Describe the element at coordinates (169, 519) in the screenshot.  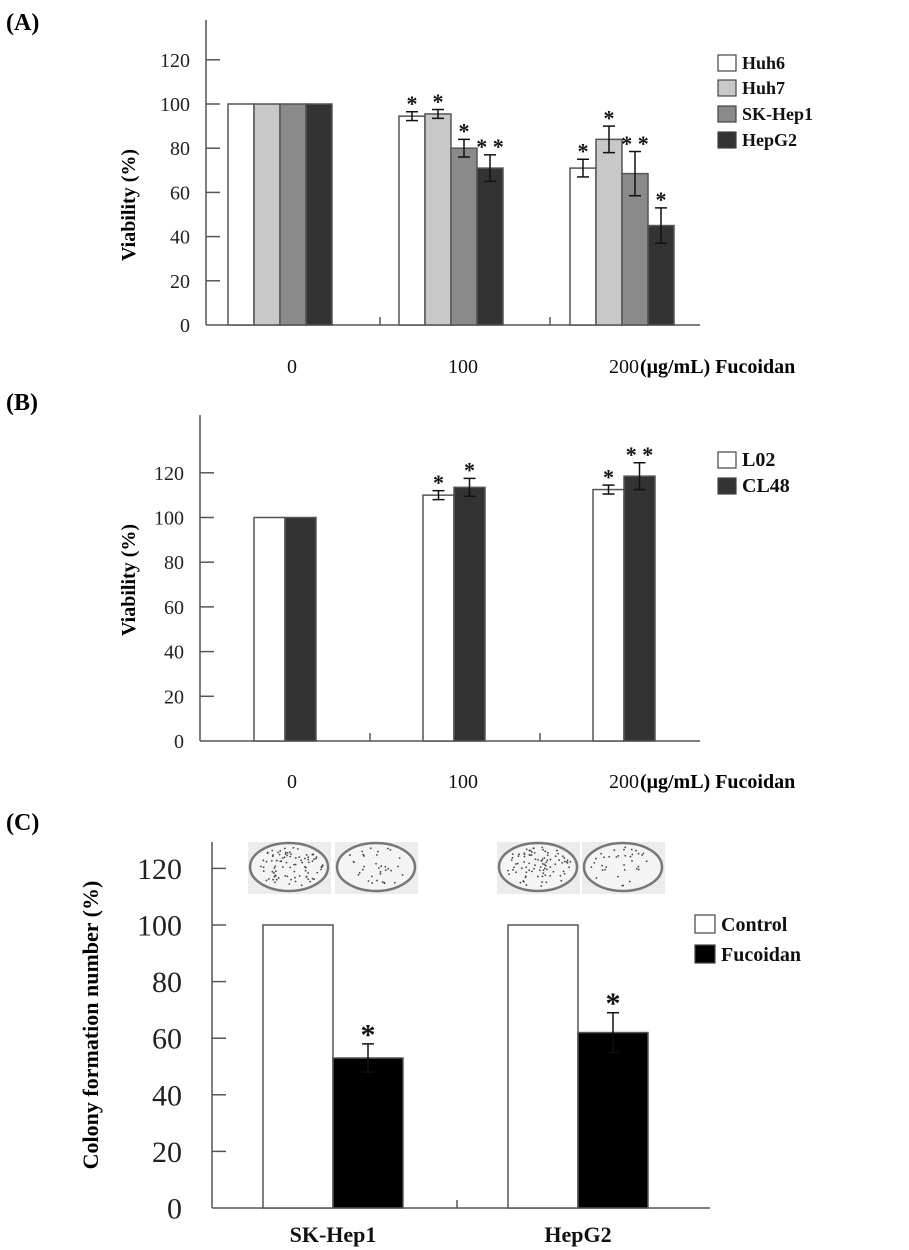
I see `y-tick-label-b: 100` at that location.